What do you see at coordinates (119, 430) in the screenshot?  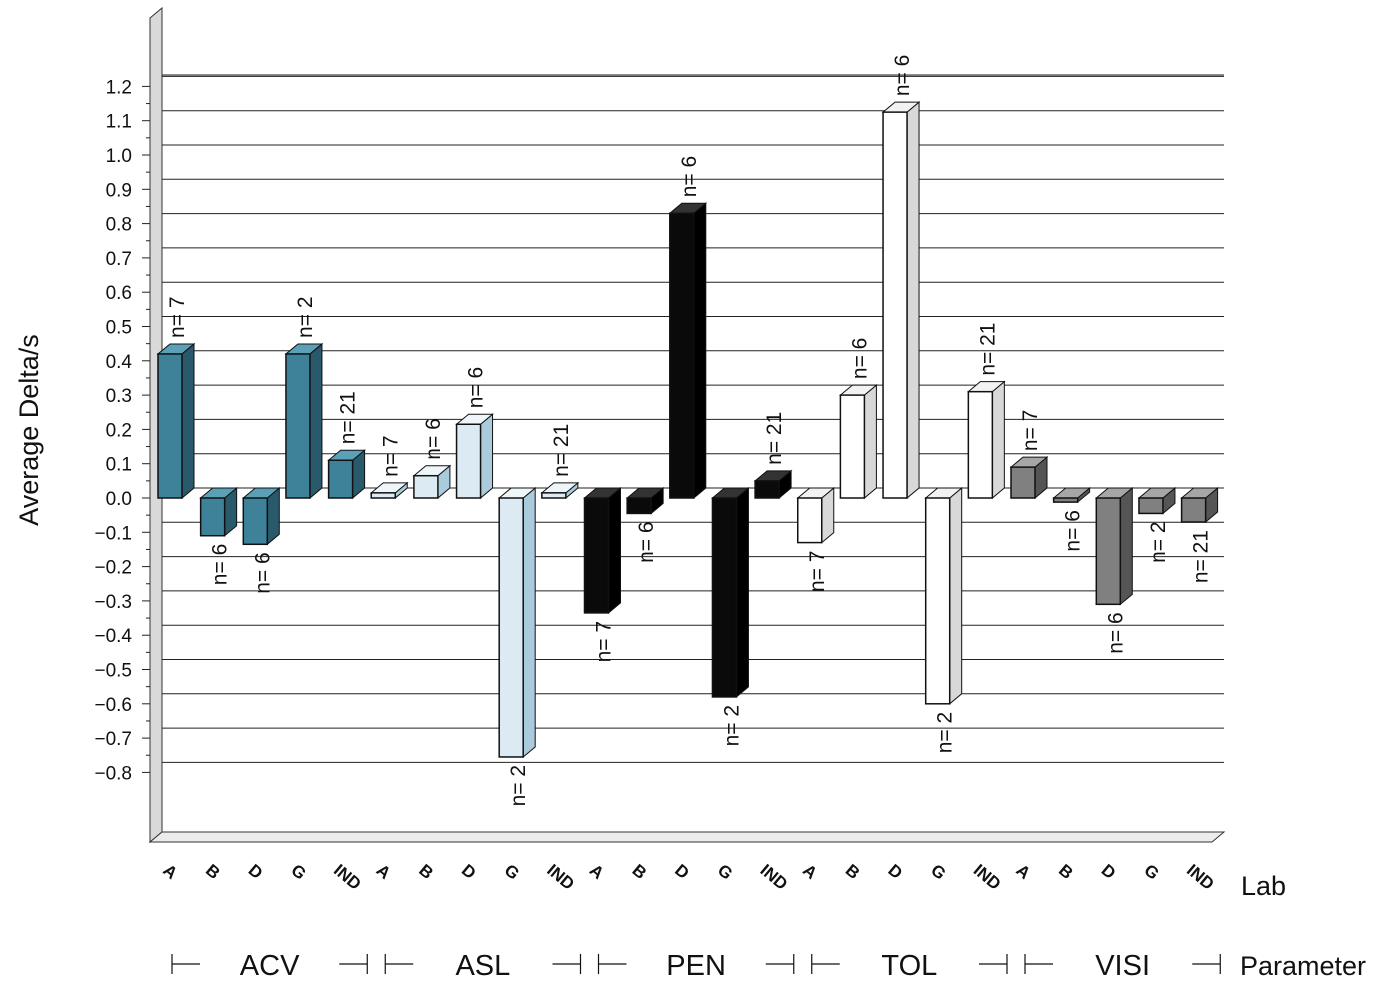 I see `y-tick-label: 0.2` at bounding box center [119, 430].